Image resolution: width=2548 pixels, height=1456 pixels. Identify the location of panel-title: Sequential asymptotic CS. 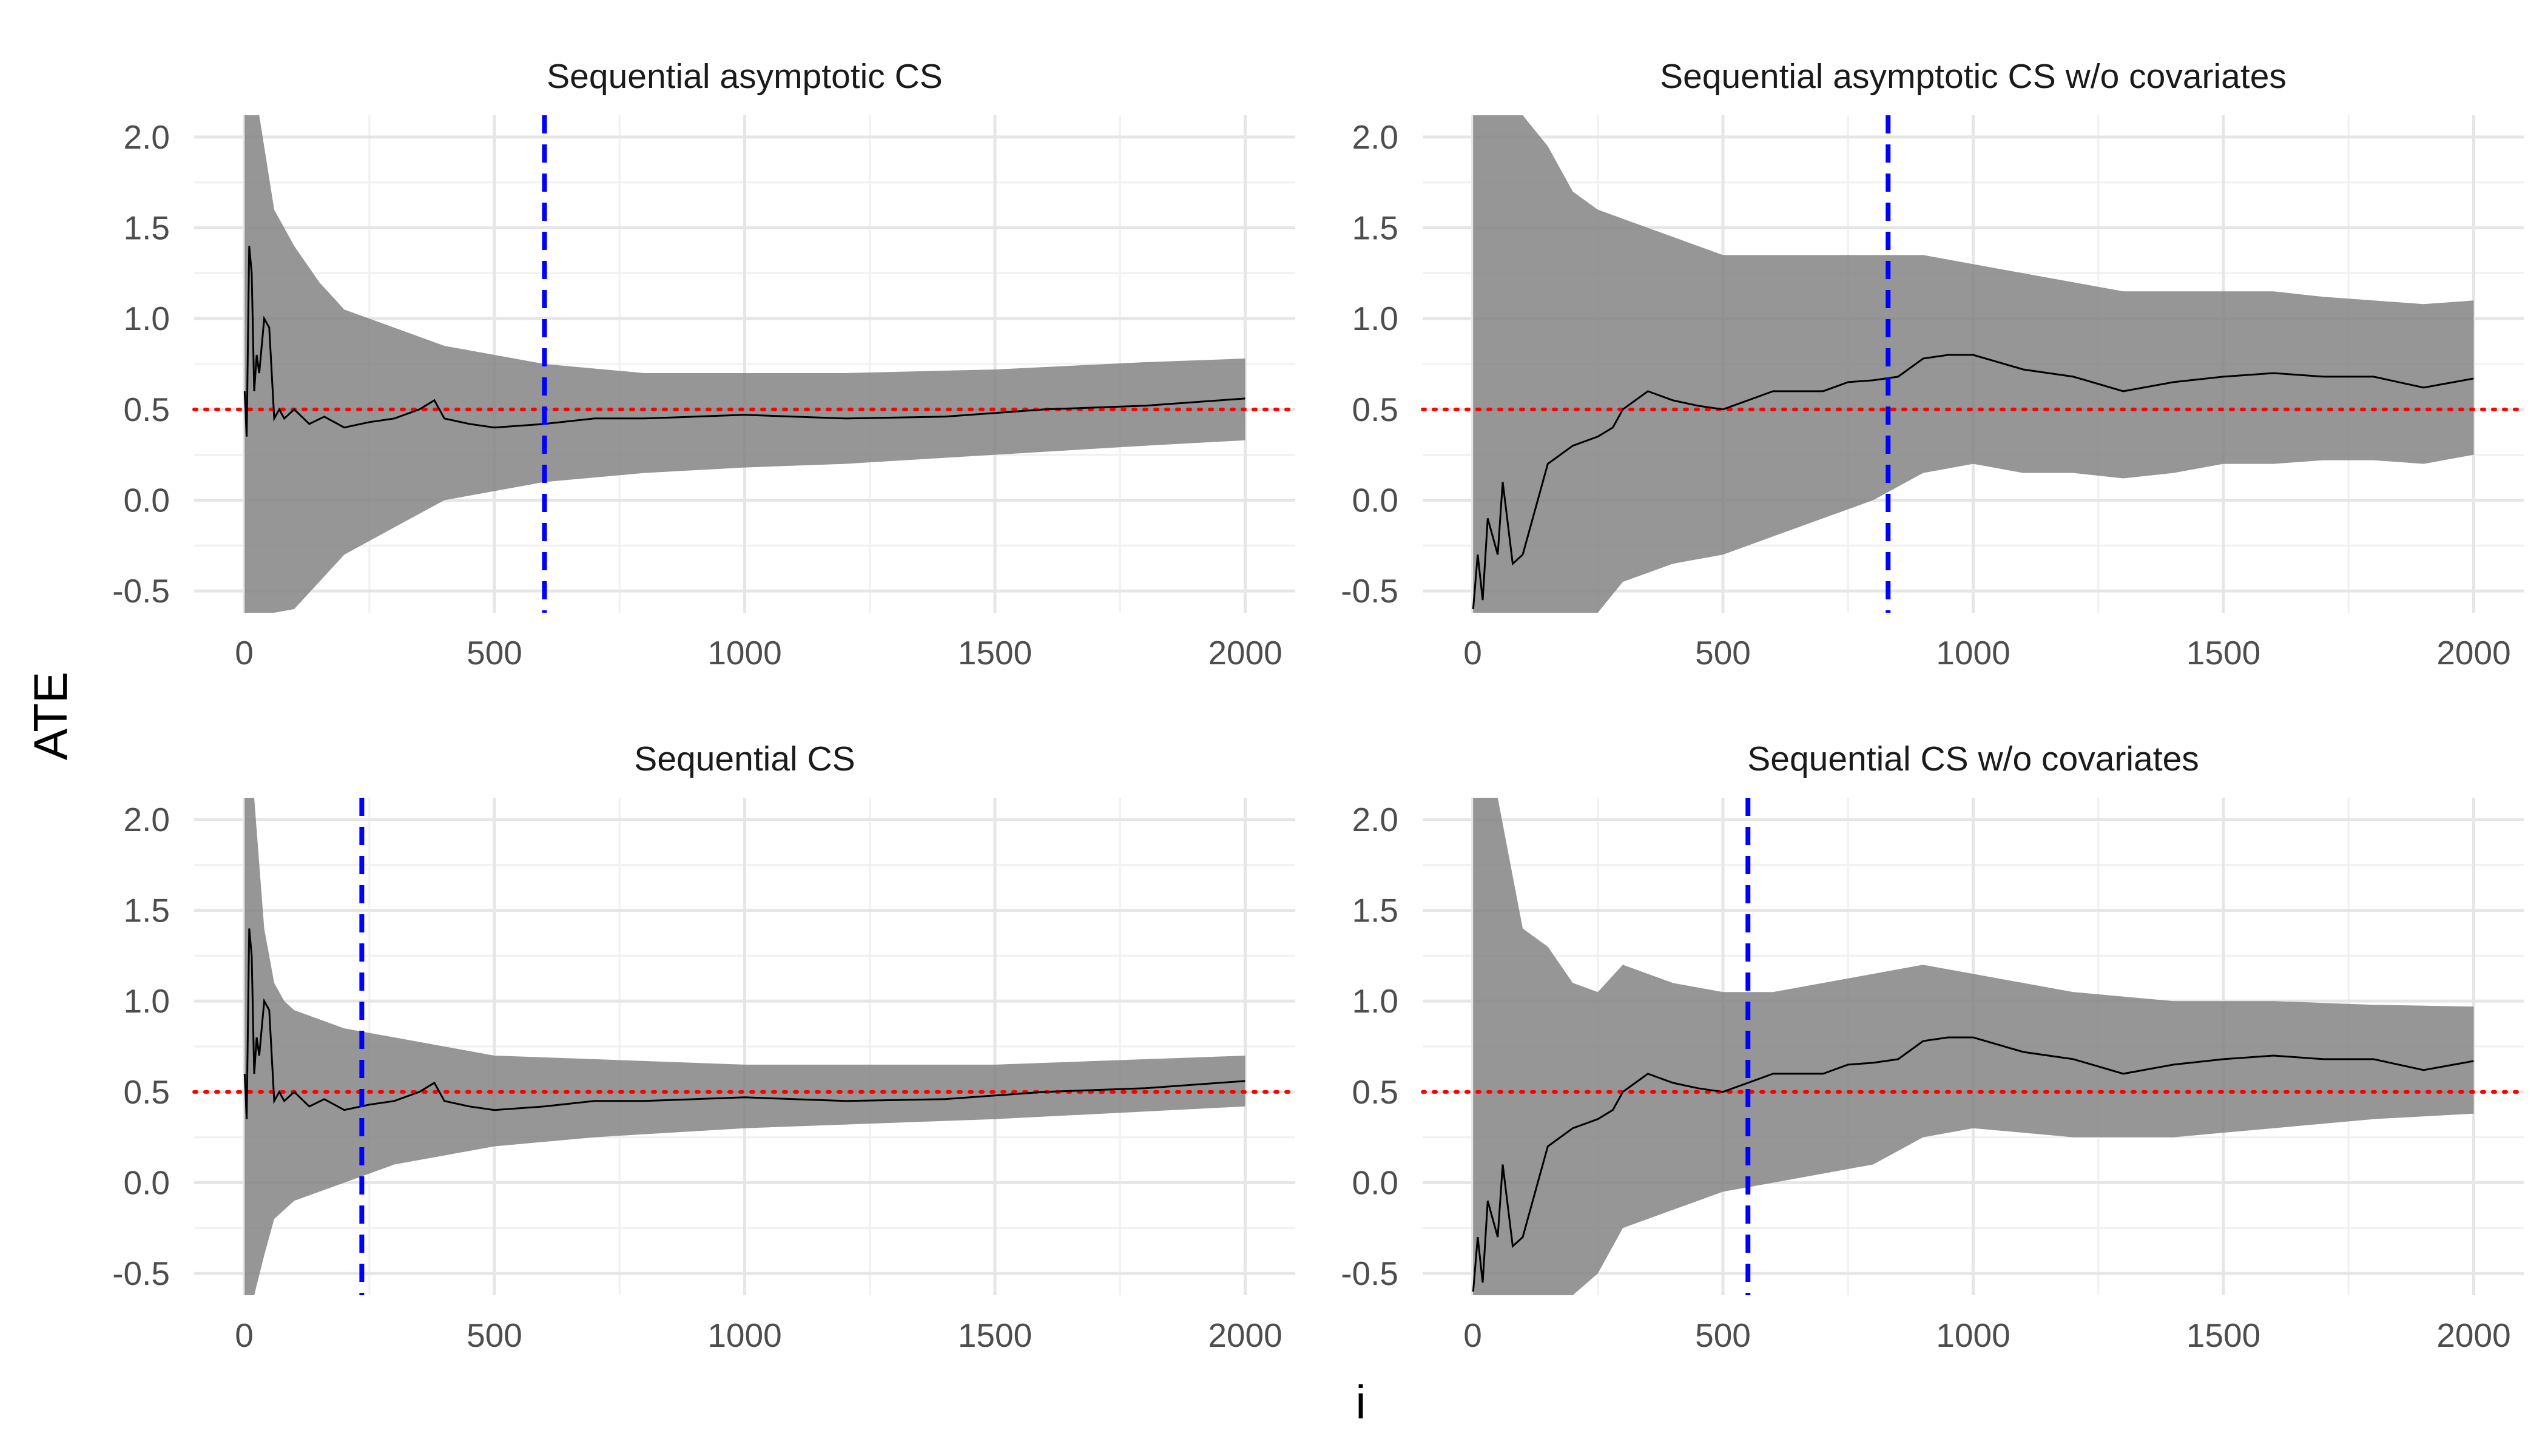
(745, 76).